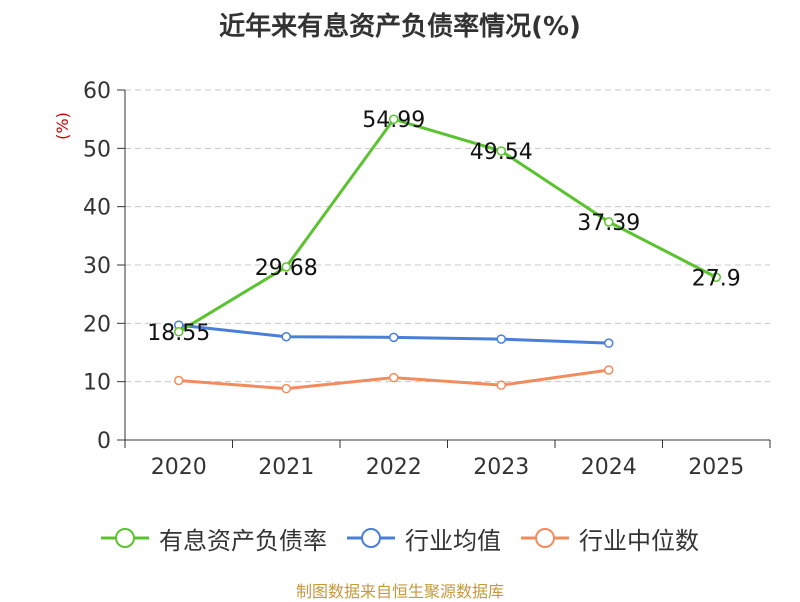 Image resolution: width=800 pixels, height=602 pixels. I want to click on legend-label: 行业均值, so click(453, 540).